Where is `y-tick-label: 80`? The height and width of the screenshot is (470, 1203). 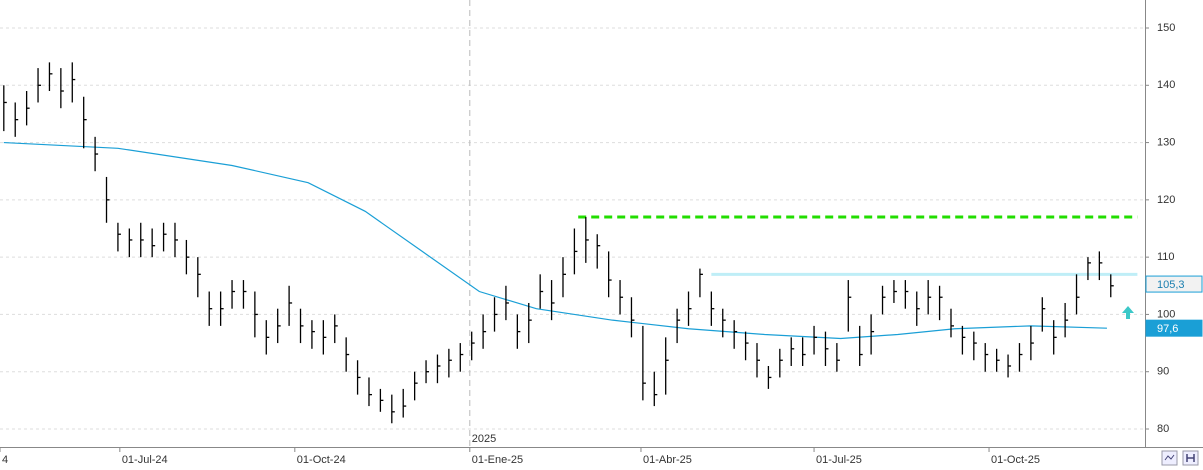 y-tick-label: 80 is located at coordinates (1163, 429).